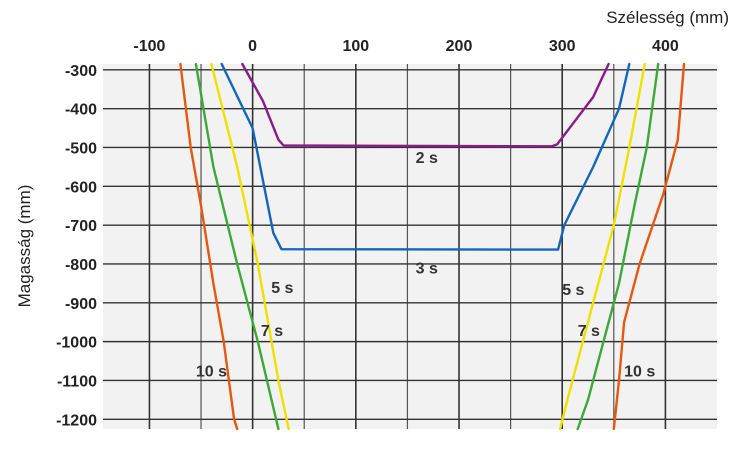  Describe the element at coordinates (81, 71) in the screenshot. I see `y-tick-label: -300` at that location.